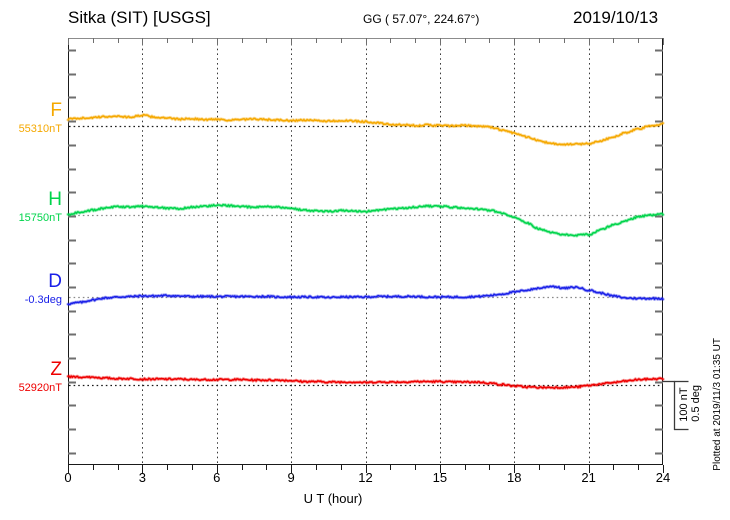 This screenshot has width=730, height=520. I want to click on component-baseline-h: 15750nT, so click(40, 218).